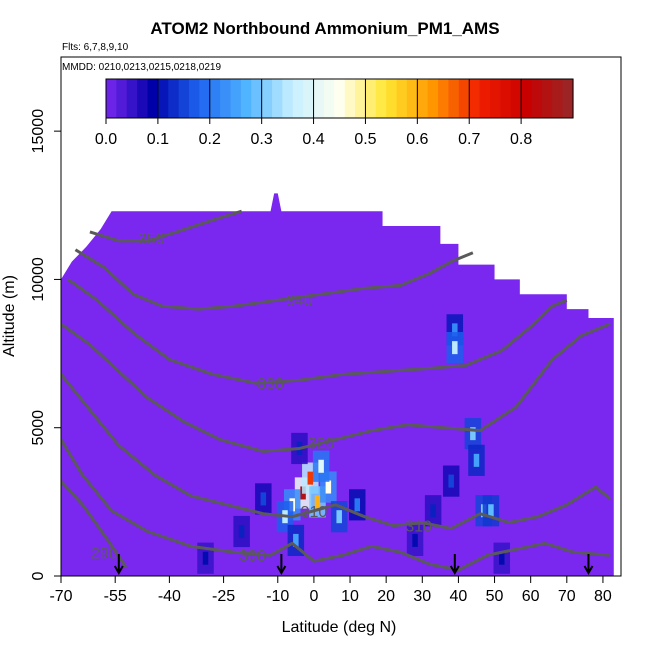 Image resolution: width=650 pixels, height=650 pixels. I want to click on colorbar-tick-label: 0.4, so click(313, 139).